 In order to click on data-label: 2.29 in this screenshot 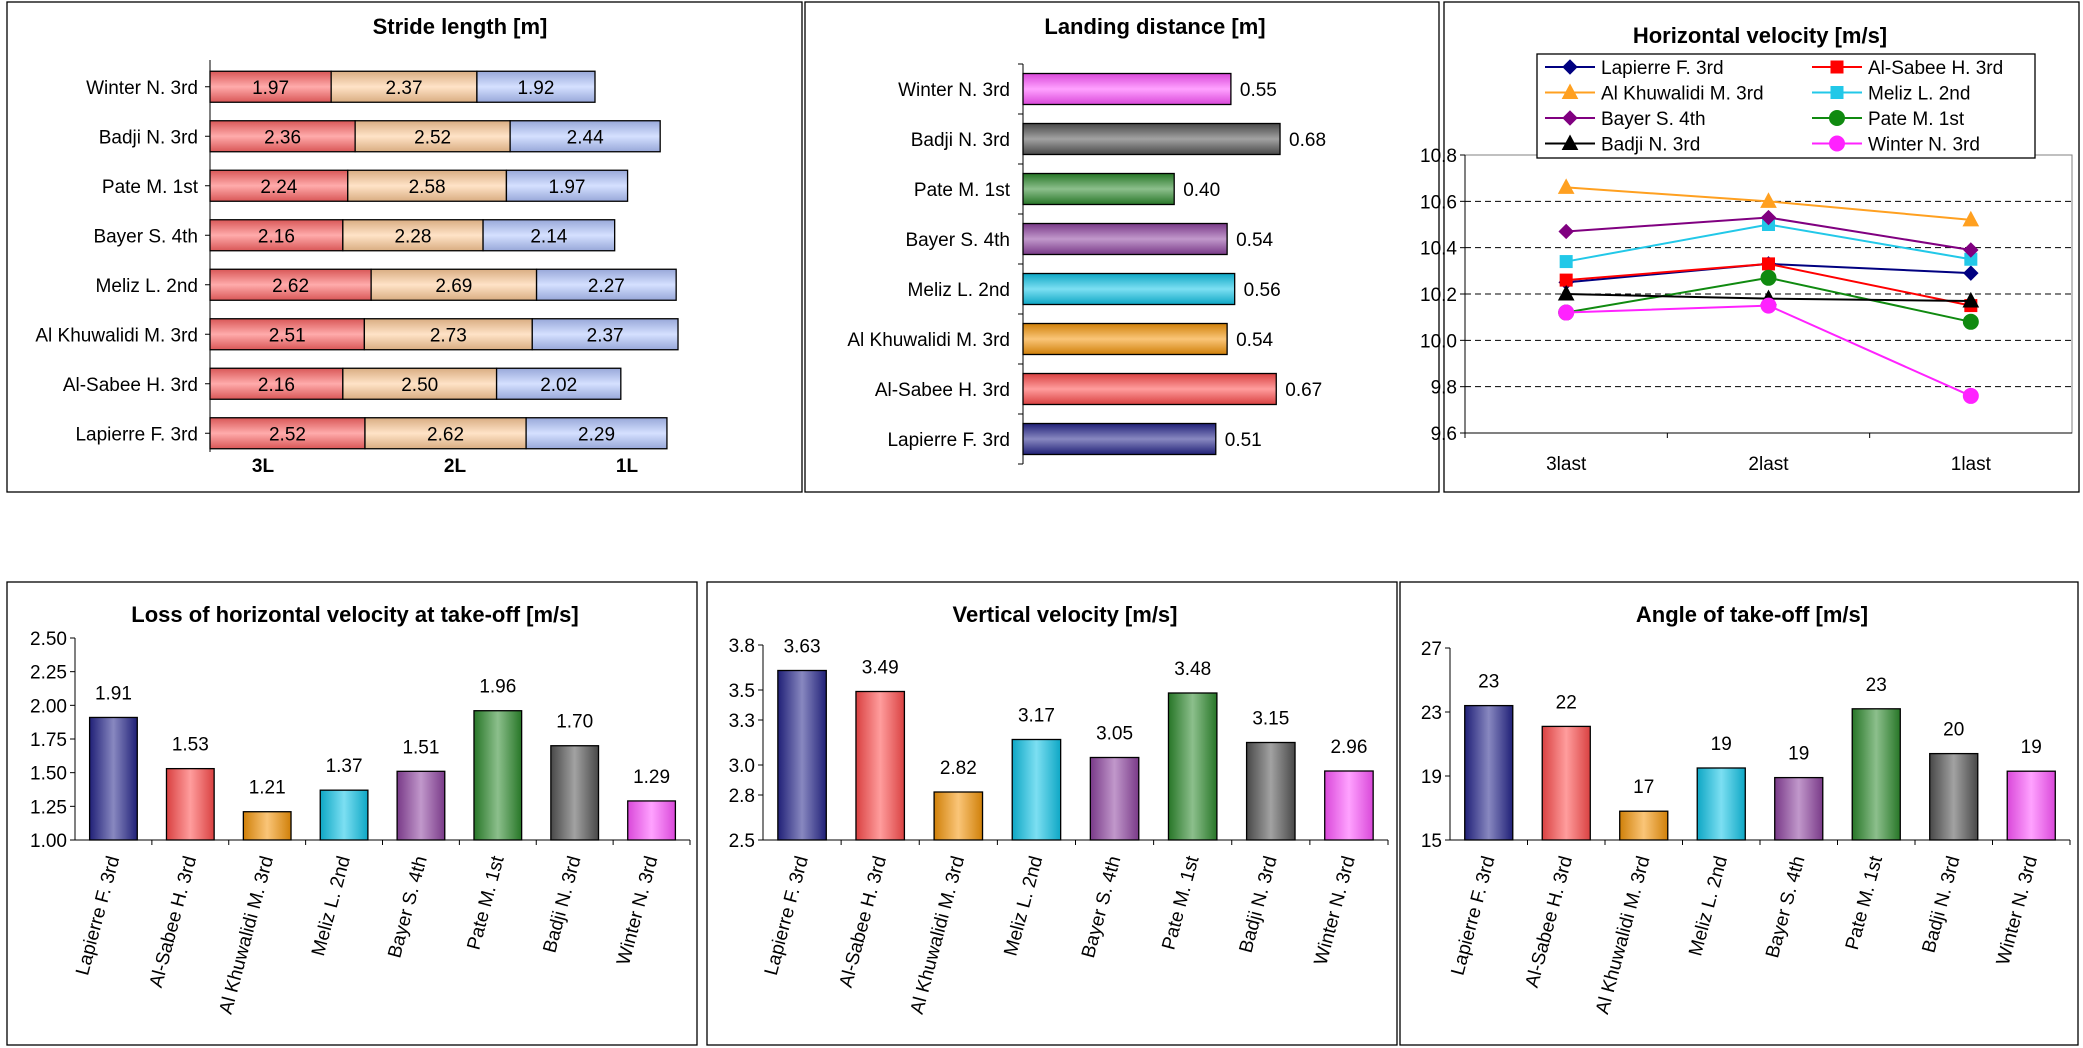, I will do `click(596, 434)`.